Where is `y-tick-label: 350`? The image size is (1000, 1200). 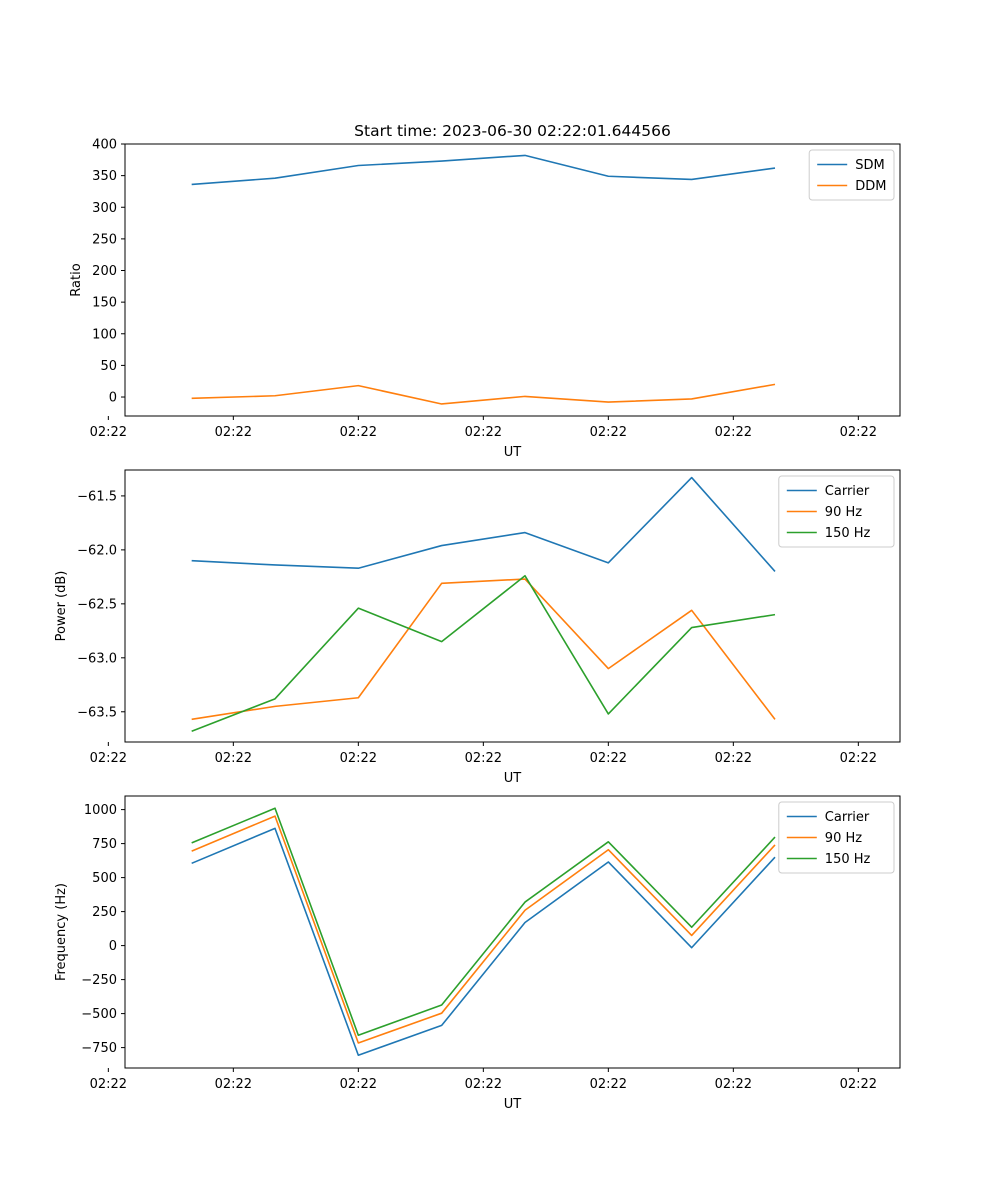
y-tick-label: 350 is located at coordinates (104, 176).